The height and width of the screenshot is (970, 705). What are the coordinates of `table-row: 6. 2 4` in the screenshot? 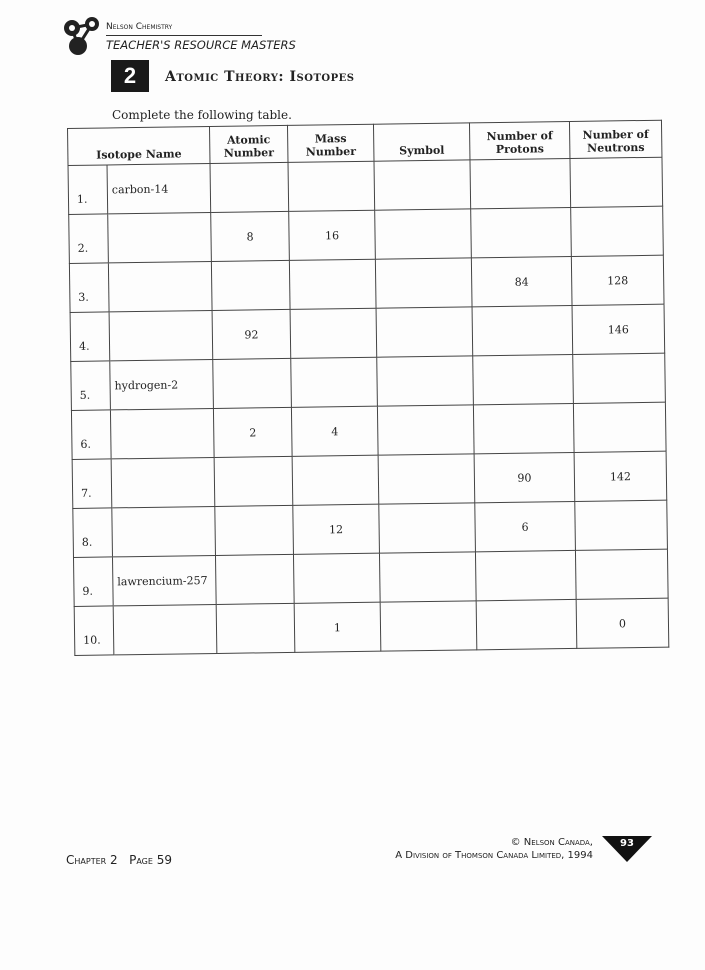 It's located at (369, 431).